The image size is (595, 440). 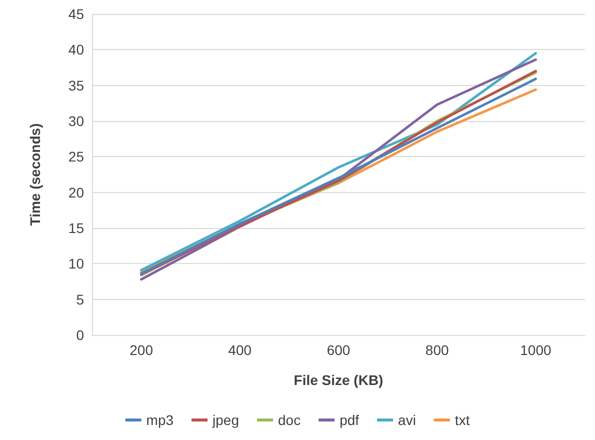 I want to click on x-tick-label: 400, so click(x=240, y=350).